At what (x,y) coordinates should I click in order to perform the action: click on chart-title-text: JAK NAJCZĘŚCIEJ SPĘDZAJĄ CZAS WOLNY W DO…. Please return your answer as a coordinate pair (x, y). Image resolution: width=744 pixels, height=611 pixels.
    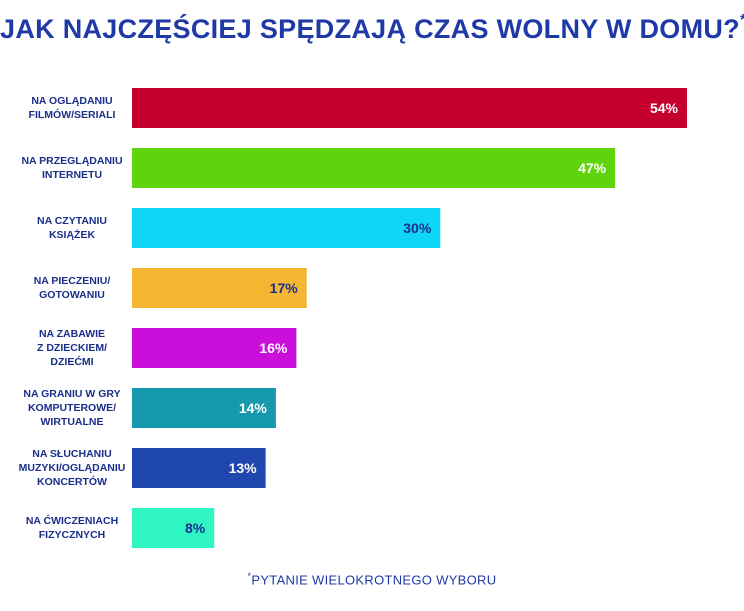
    Looking at the image, I should click on (370, 29).